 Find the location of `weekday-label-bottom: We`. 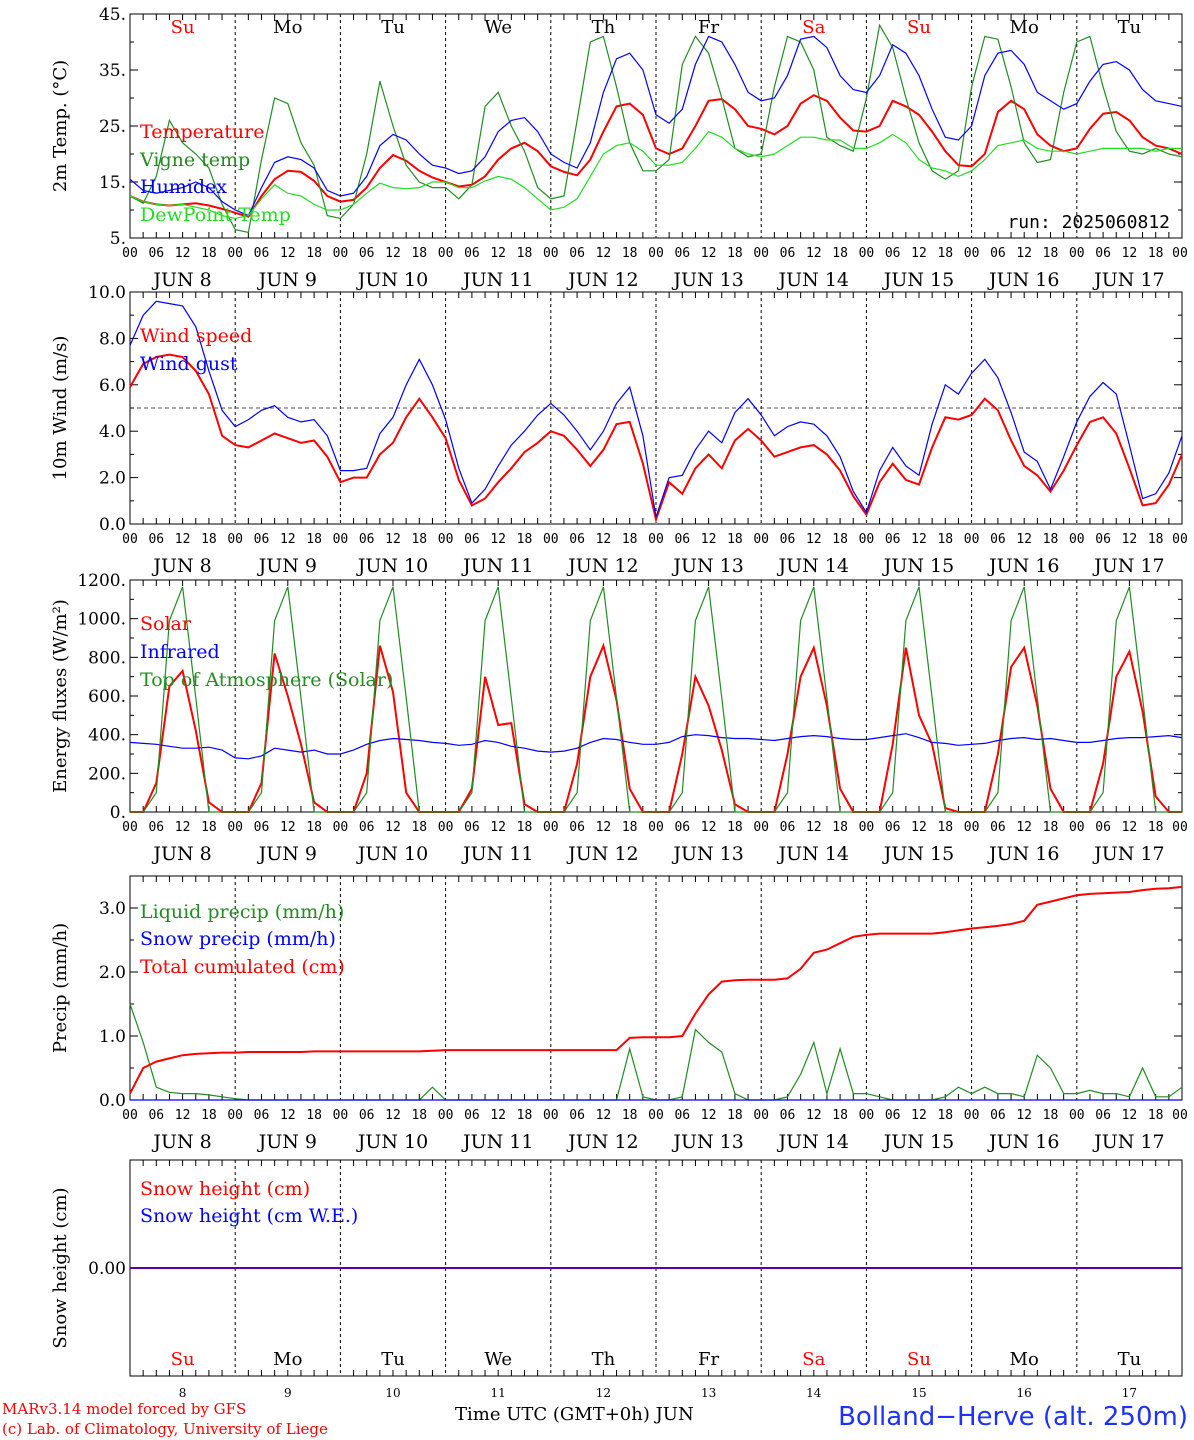

weekday-label-bottom: We is located at coordinates (498, 1359).